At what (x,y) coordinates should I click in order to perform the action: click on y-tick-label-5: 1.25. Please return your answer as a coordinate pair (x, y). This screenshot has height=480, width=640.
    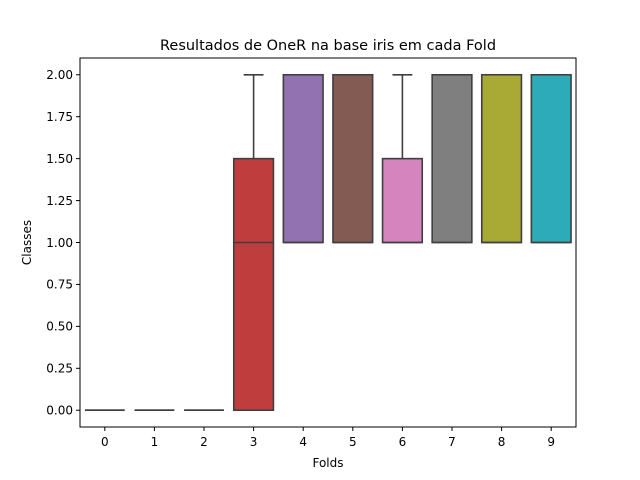
    Looking at the image, I should click on (59, 201).